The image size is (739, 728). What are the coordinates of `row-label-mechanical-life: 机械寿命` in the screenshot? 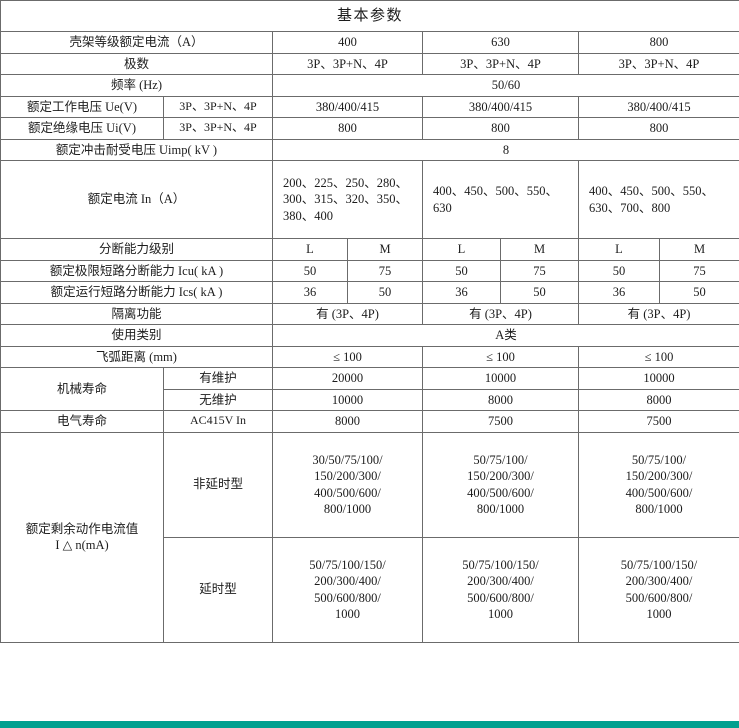 It's located at (82, 389).